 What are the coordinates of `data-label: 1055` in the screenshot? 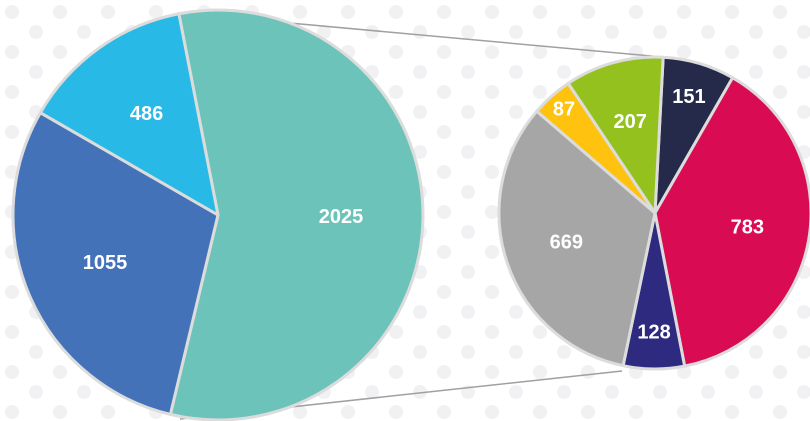 It's located at (105, 263).